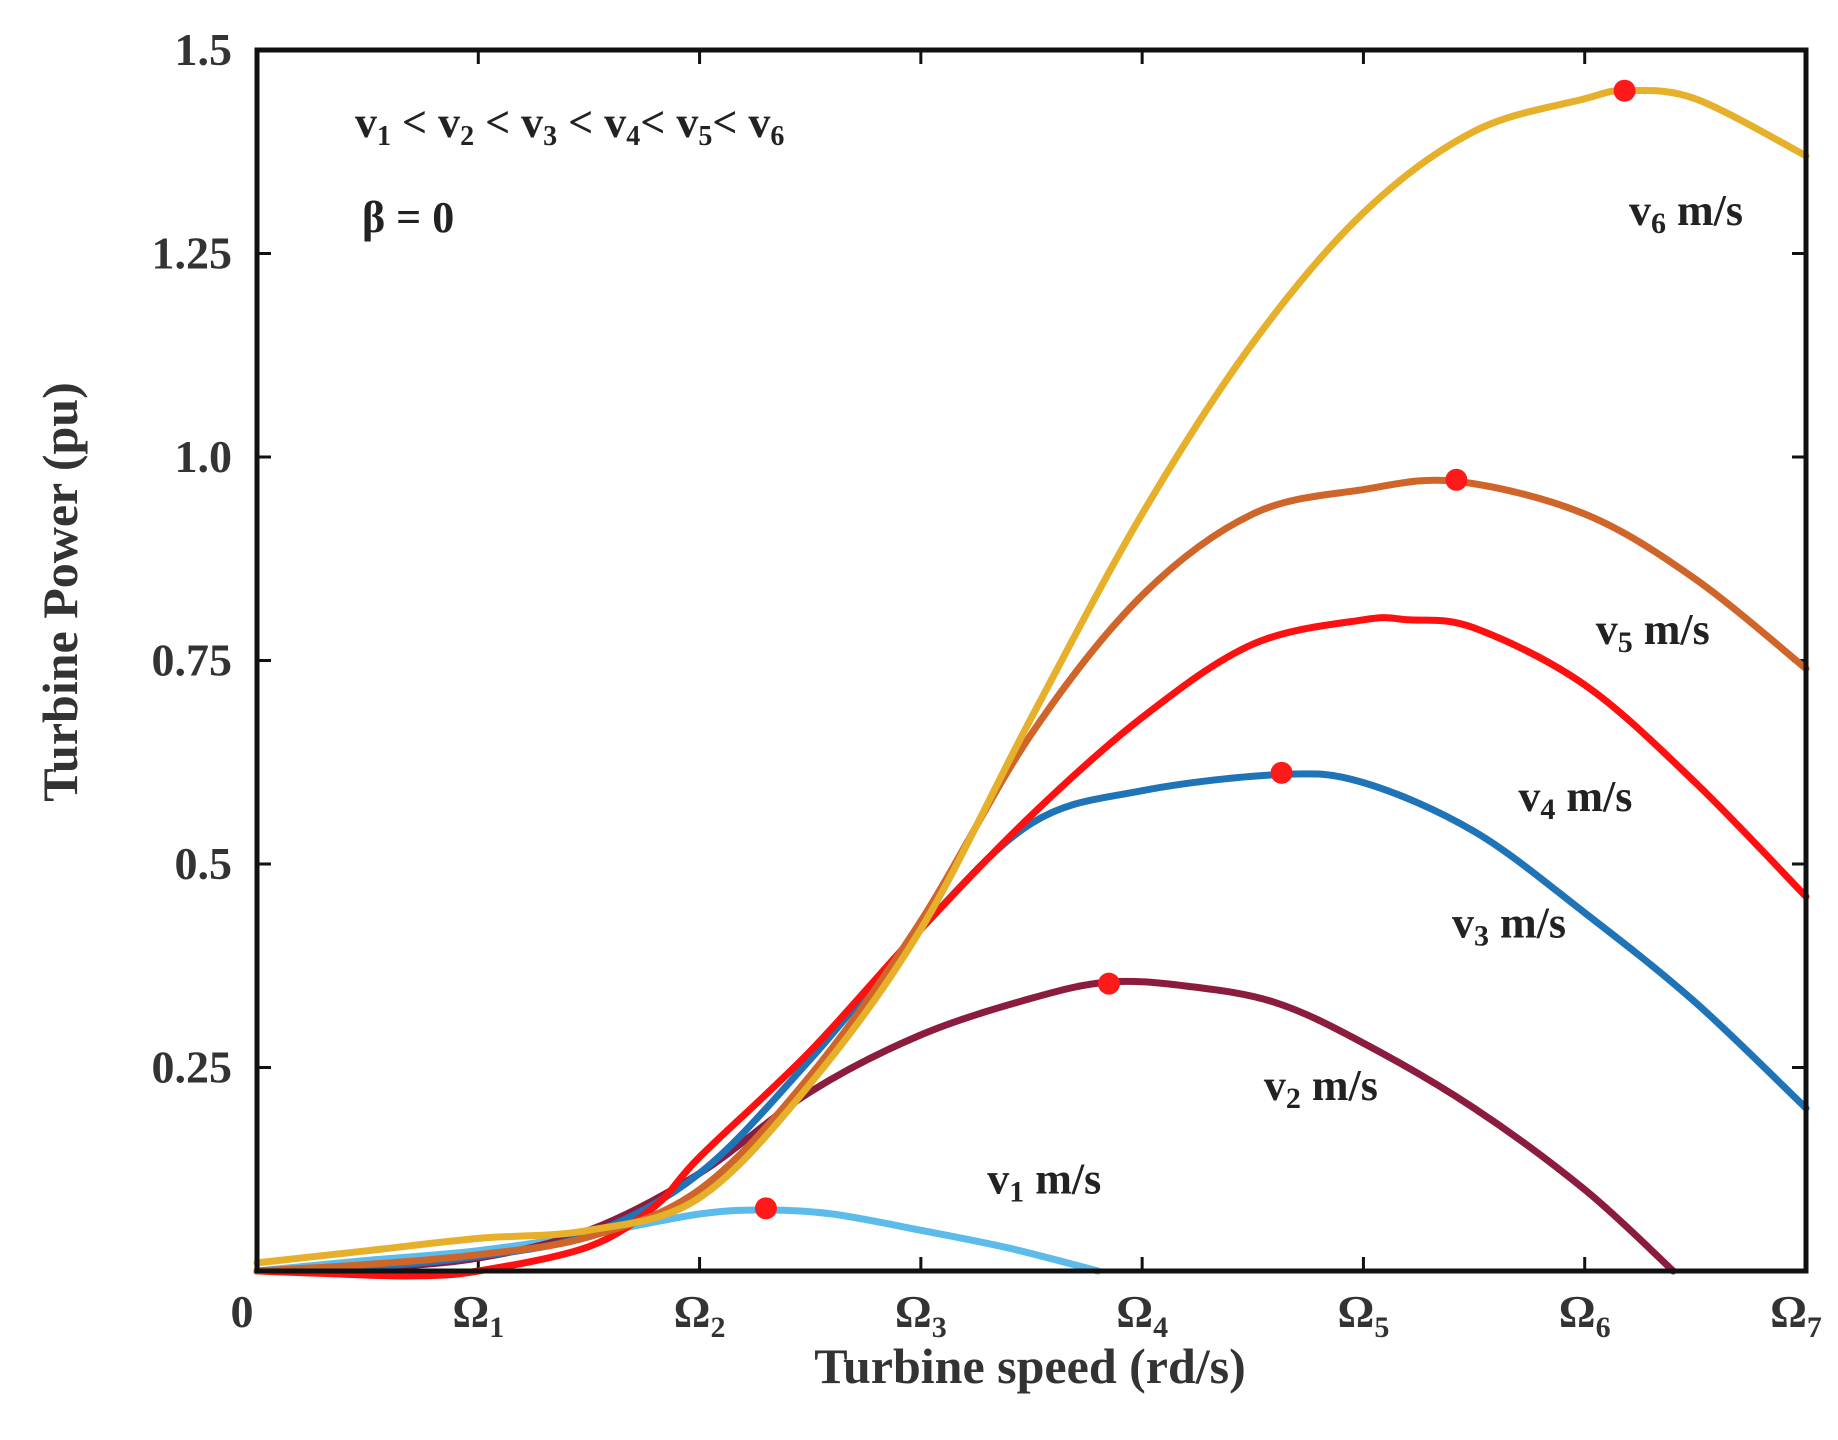 Image resolution: width=1838 pixels, height=1440 pixels. Describe the element at coordinates (1456, 479) in the screenshot. I see `peak-marker-v5` at that location.